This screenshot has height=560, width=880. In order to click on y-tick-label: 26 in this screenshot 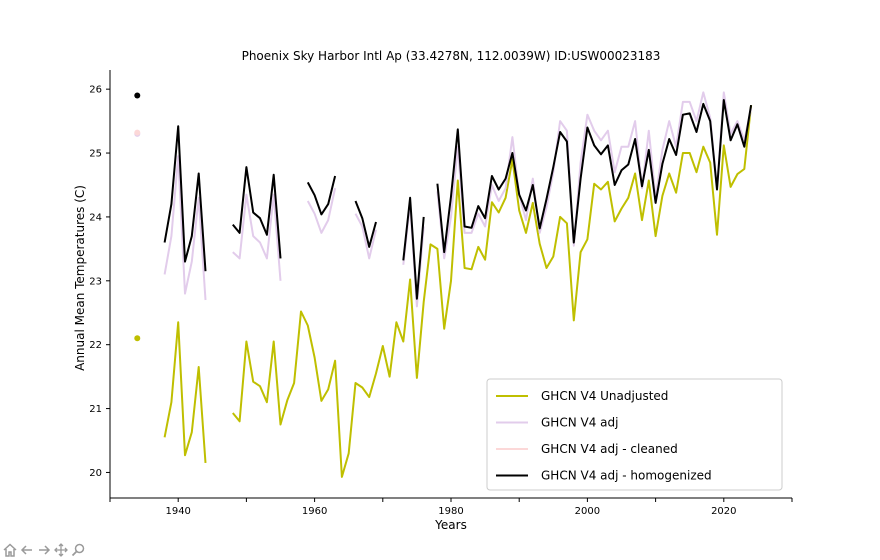, I will do `click(95, 90)`.